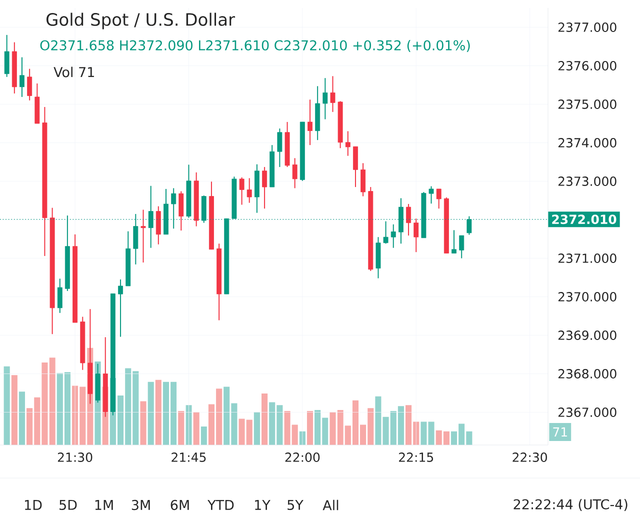 This screenshot has height=527, width=640. Describe the element at coordinates (75, 457) in the screenshot. I see `x-tick-label: 21:30` at that location.